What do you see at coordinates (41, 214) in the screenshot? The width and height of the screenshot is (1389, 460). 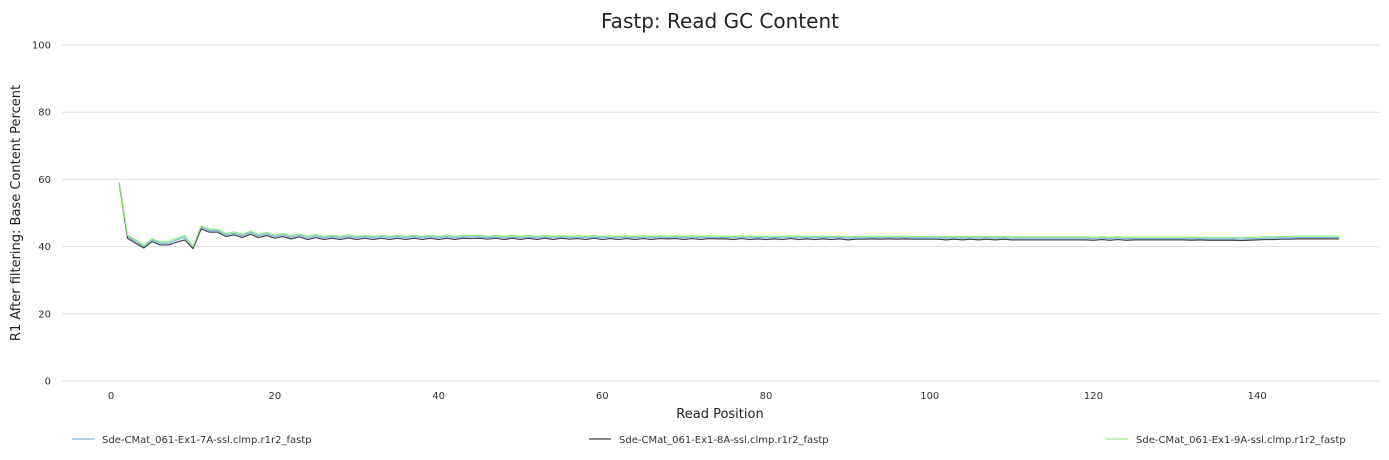 I see `y-axis-ticks: 0 20 40 60 80 100` at bounding box center [41, 214].